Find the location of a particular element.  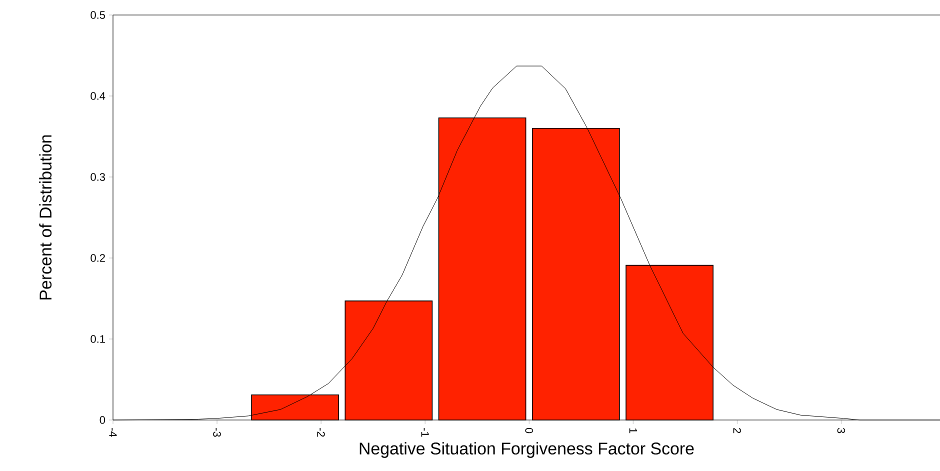

x-tick-label: -1 is located at coordinates (425, 432).